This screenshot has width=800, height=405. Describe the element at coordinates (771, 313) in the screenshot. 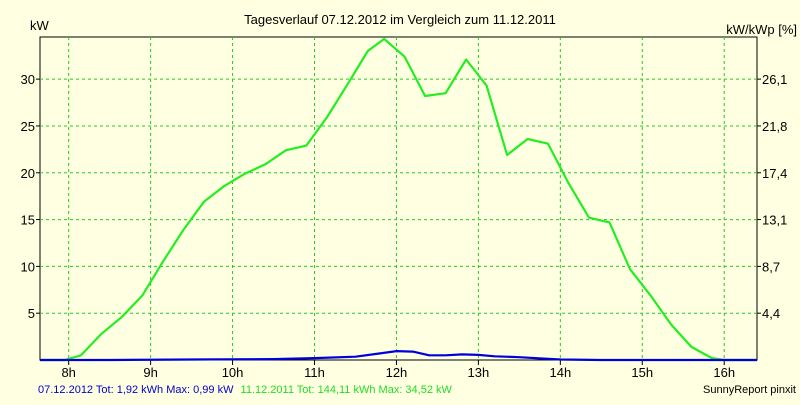

I see `y-tick-label-right: 4,4` at that location.